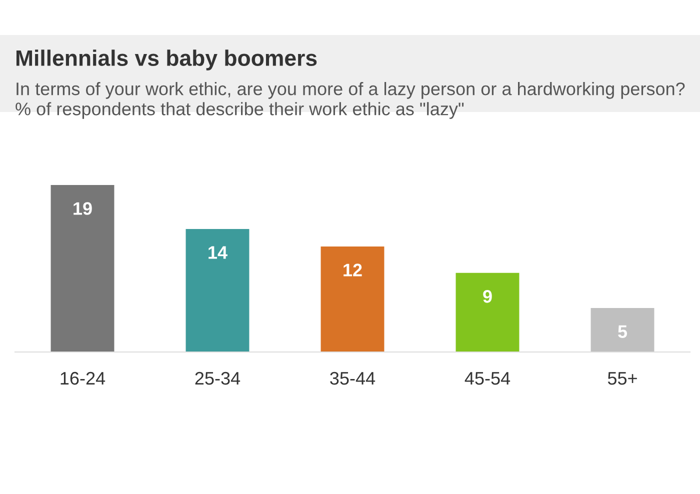 The image size is (700, 494). Describe the element at coordinates (166, 60) in the screenshot. I see `chart-title: Millennials vs baby boomers` at that location.